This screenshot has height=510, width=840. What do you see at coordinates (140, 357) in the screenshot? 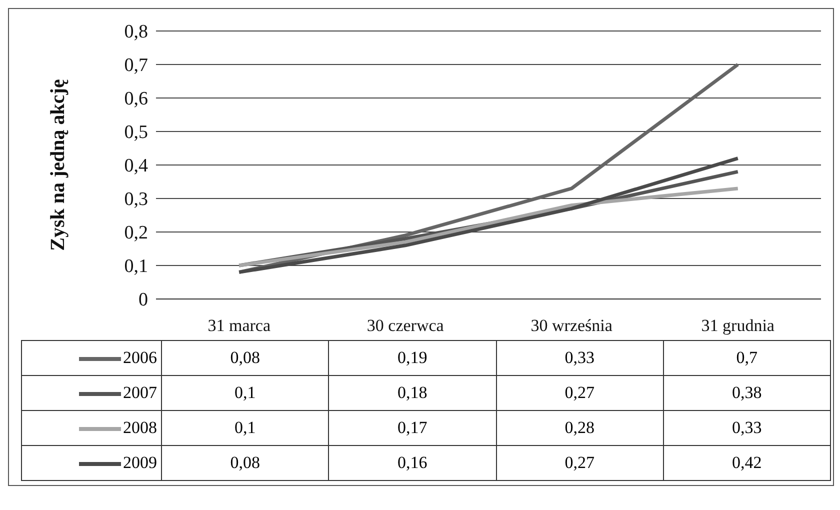
I see `legend-label: 2006` at bounding box center [140, 357].